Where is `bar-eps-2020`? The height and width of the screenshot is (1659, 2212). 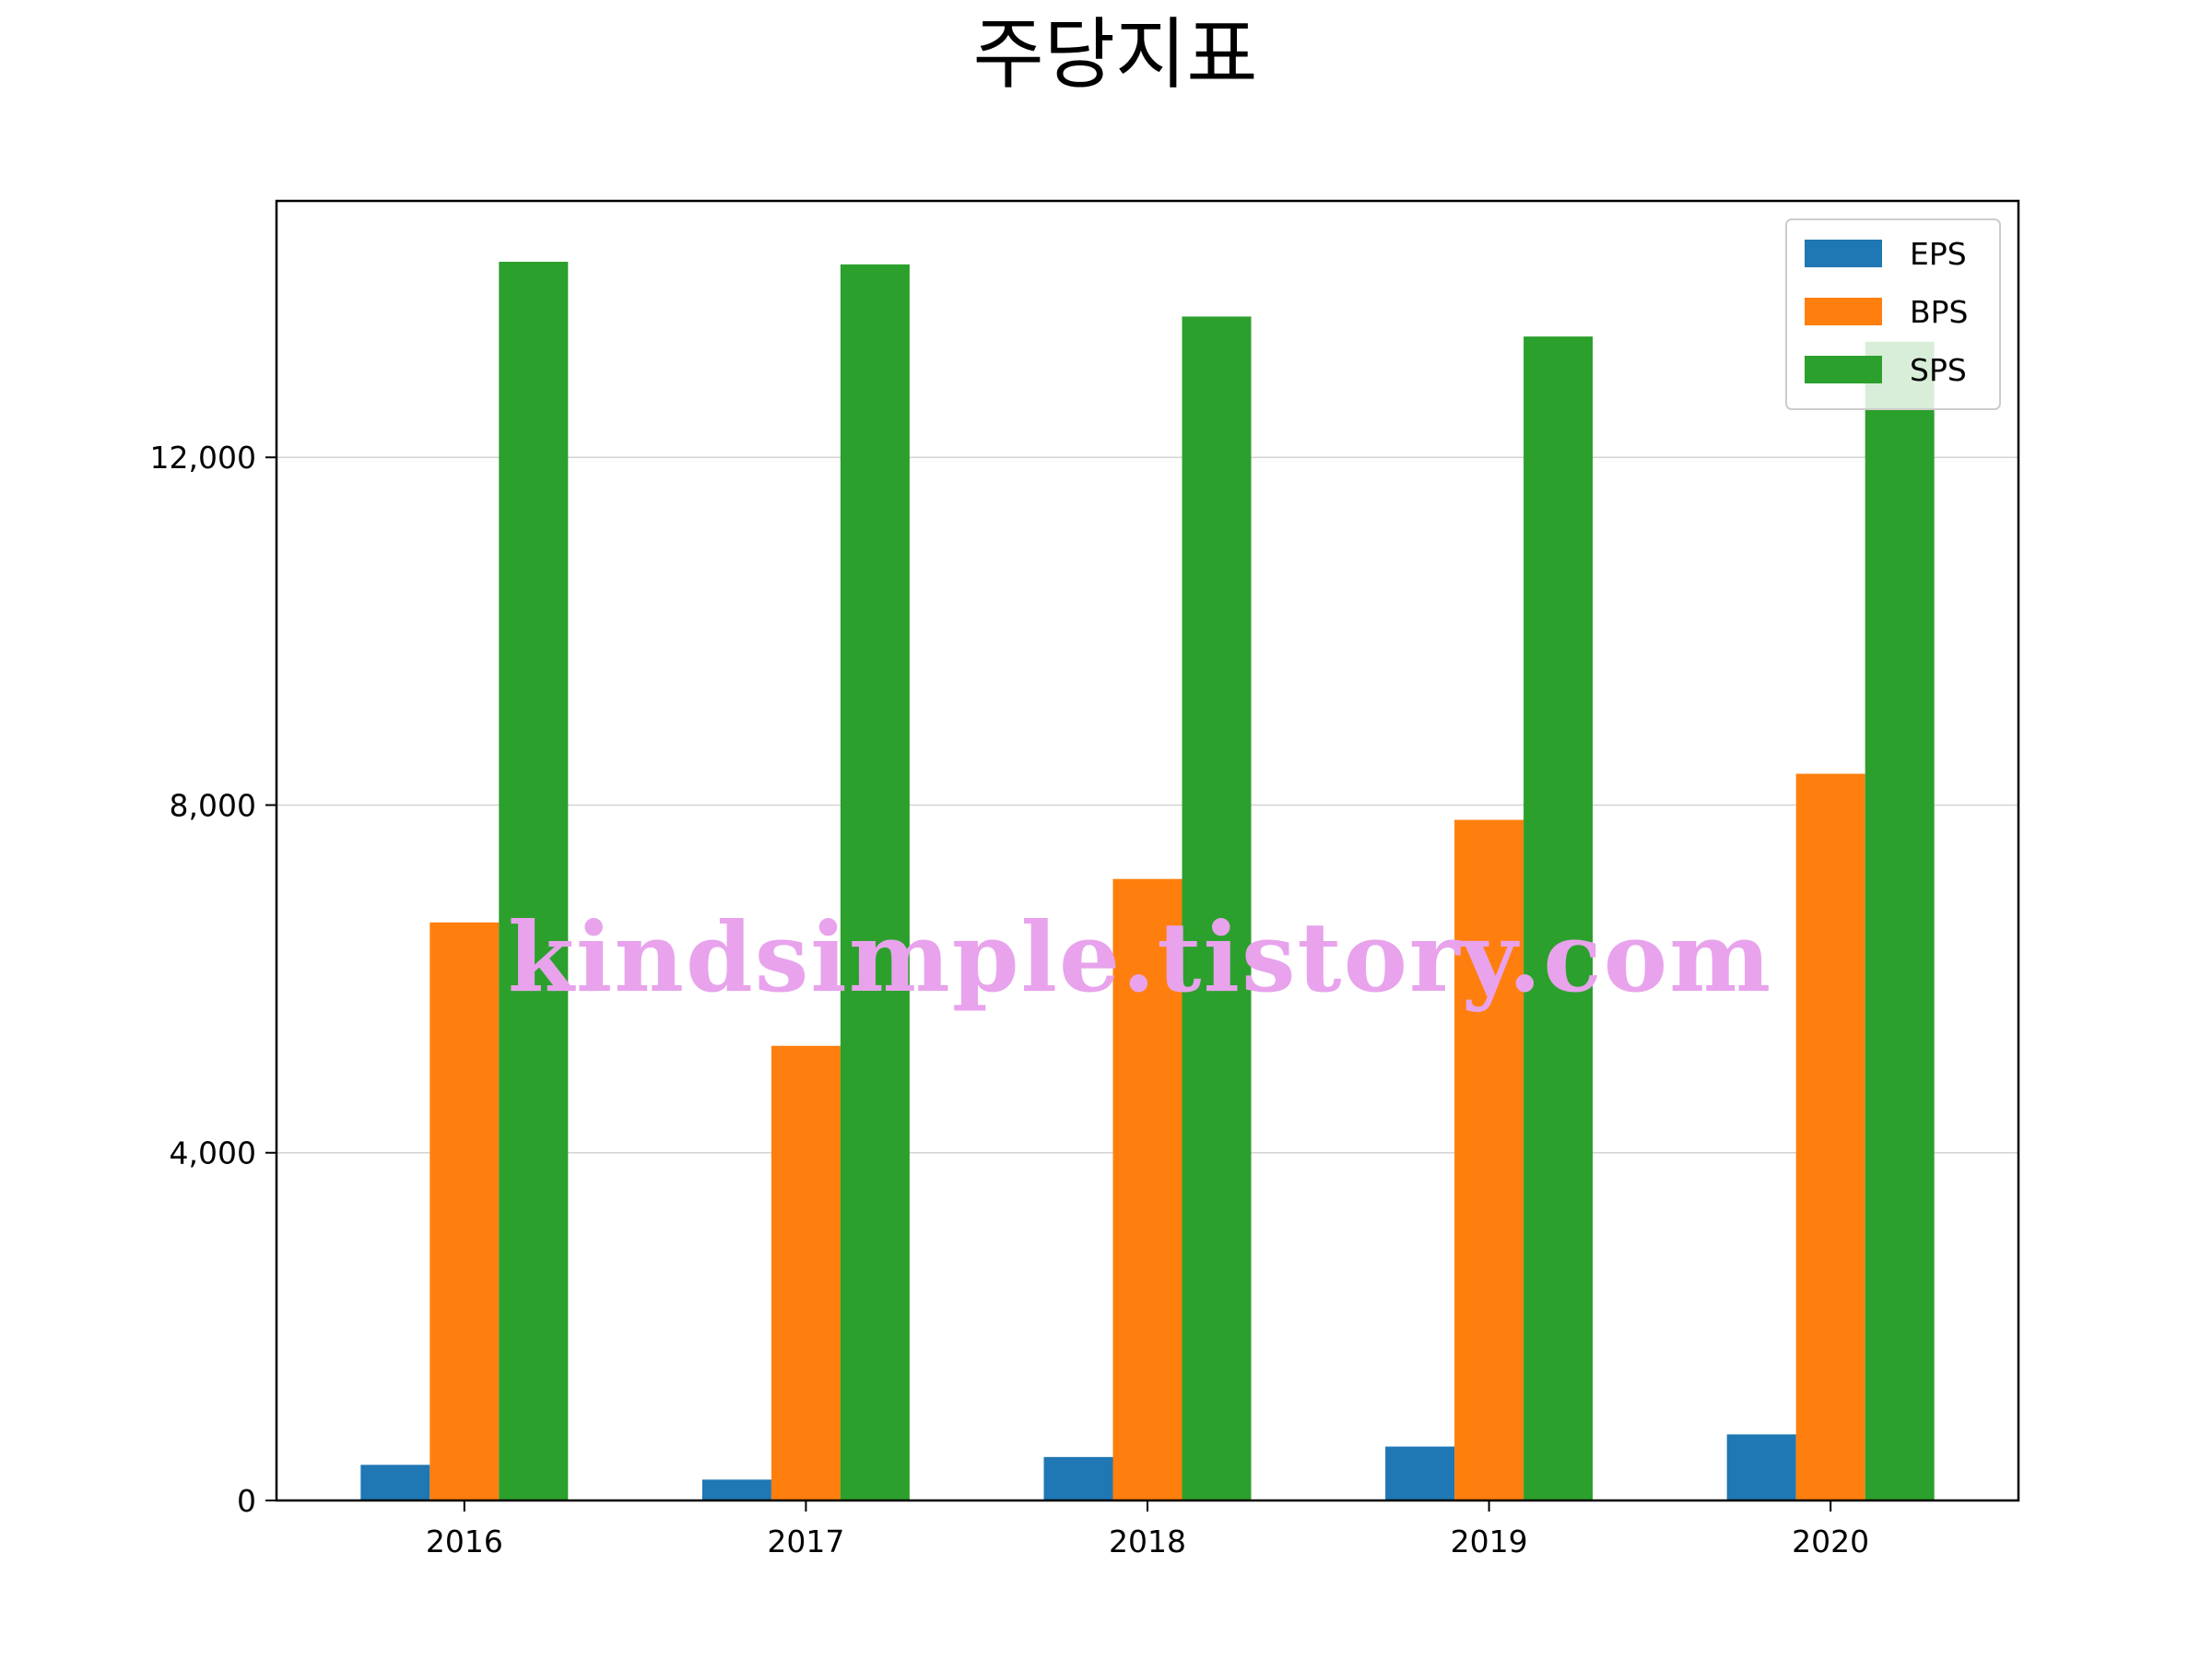
bar-eps-2020 is located at coordinates (1761, 1467).